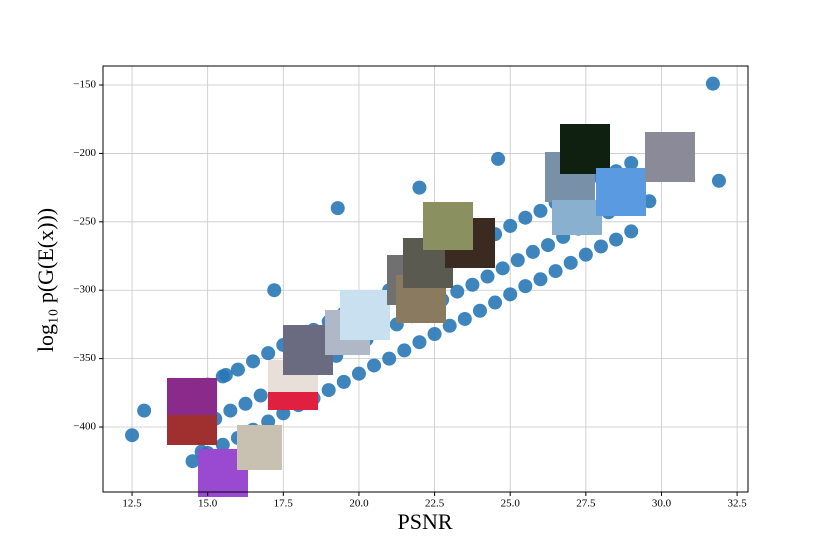  I want to click on x-tick-label: 15.0, so click(208, 504).